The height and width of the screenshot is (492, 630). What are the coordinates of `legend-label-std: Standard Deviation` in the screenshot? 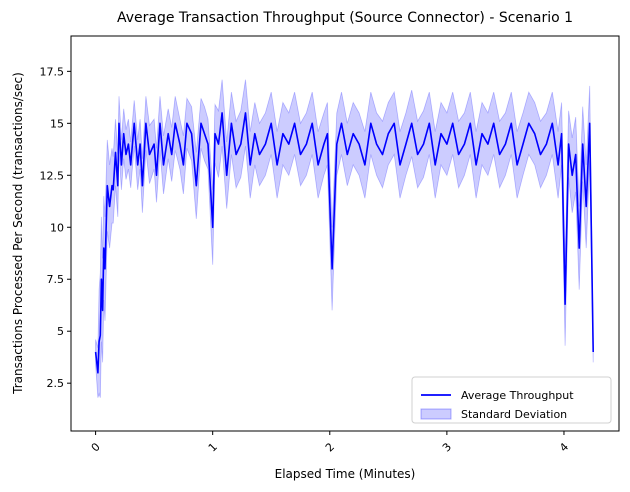 It's located at (514, 414).